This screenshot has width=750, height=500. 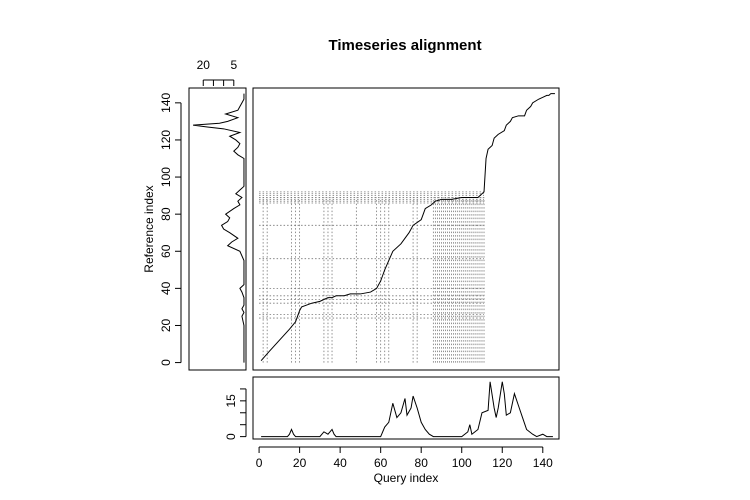 I want to click on reference-panel-axis: 20 5, so click(x=217, y=72).